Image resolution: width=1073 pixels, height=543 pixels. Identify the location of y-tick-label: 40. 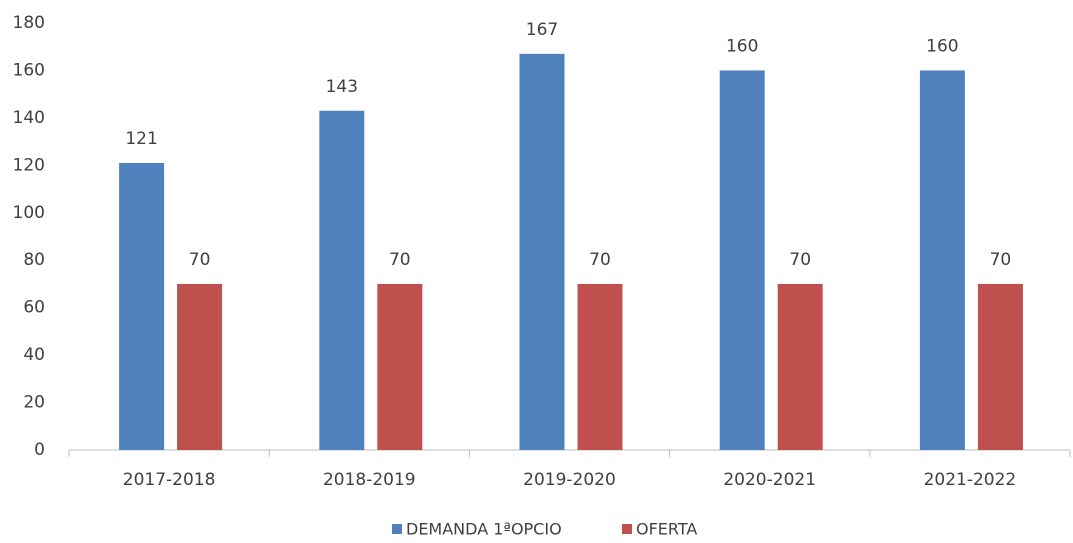
(34, 355).